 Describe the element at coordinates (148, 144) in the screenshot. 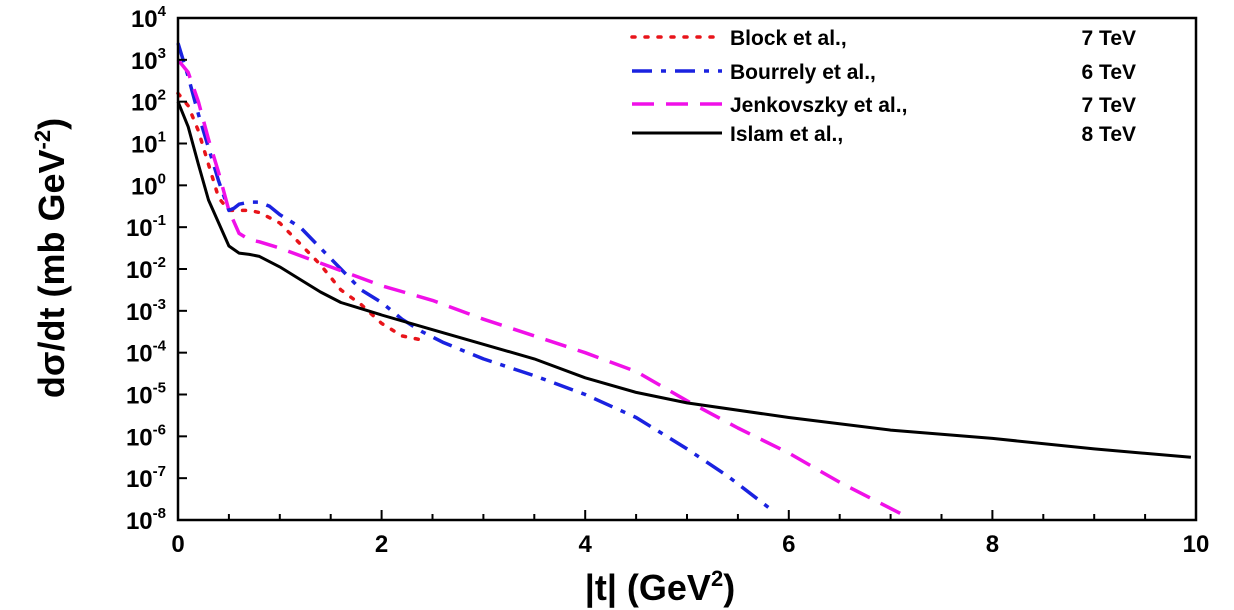

I see `y-tick-label: 10¹` at that location.